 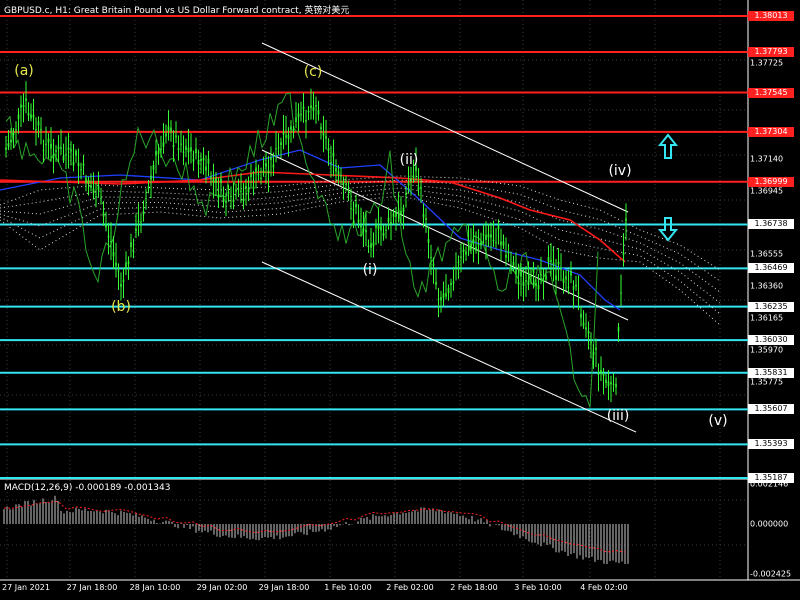 I want to click on support-level-tag: 1.35393, so click(x=771, y=444).